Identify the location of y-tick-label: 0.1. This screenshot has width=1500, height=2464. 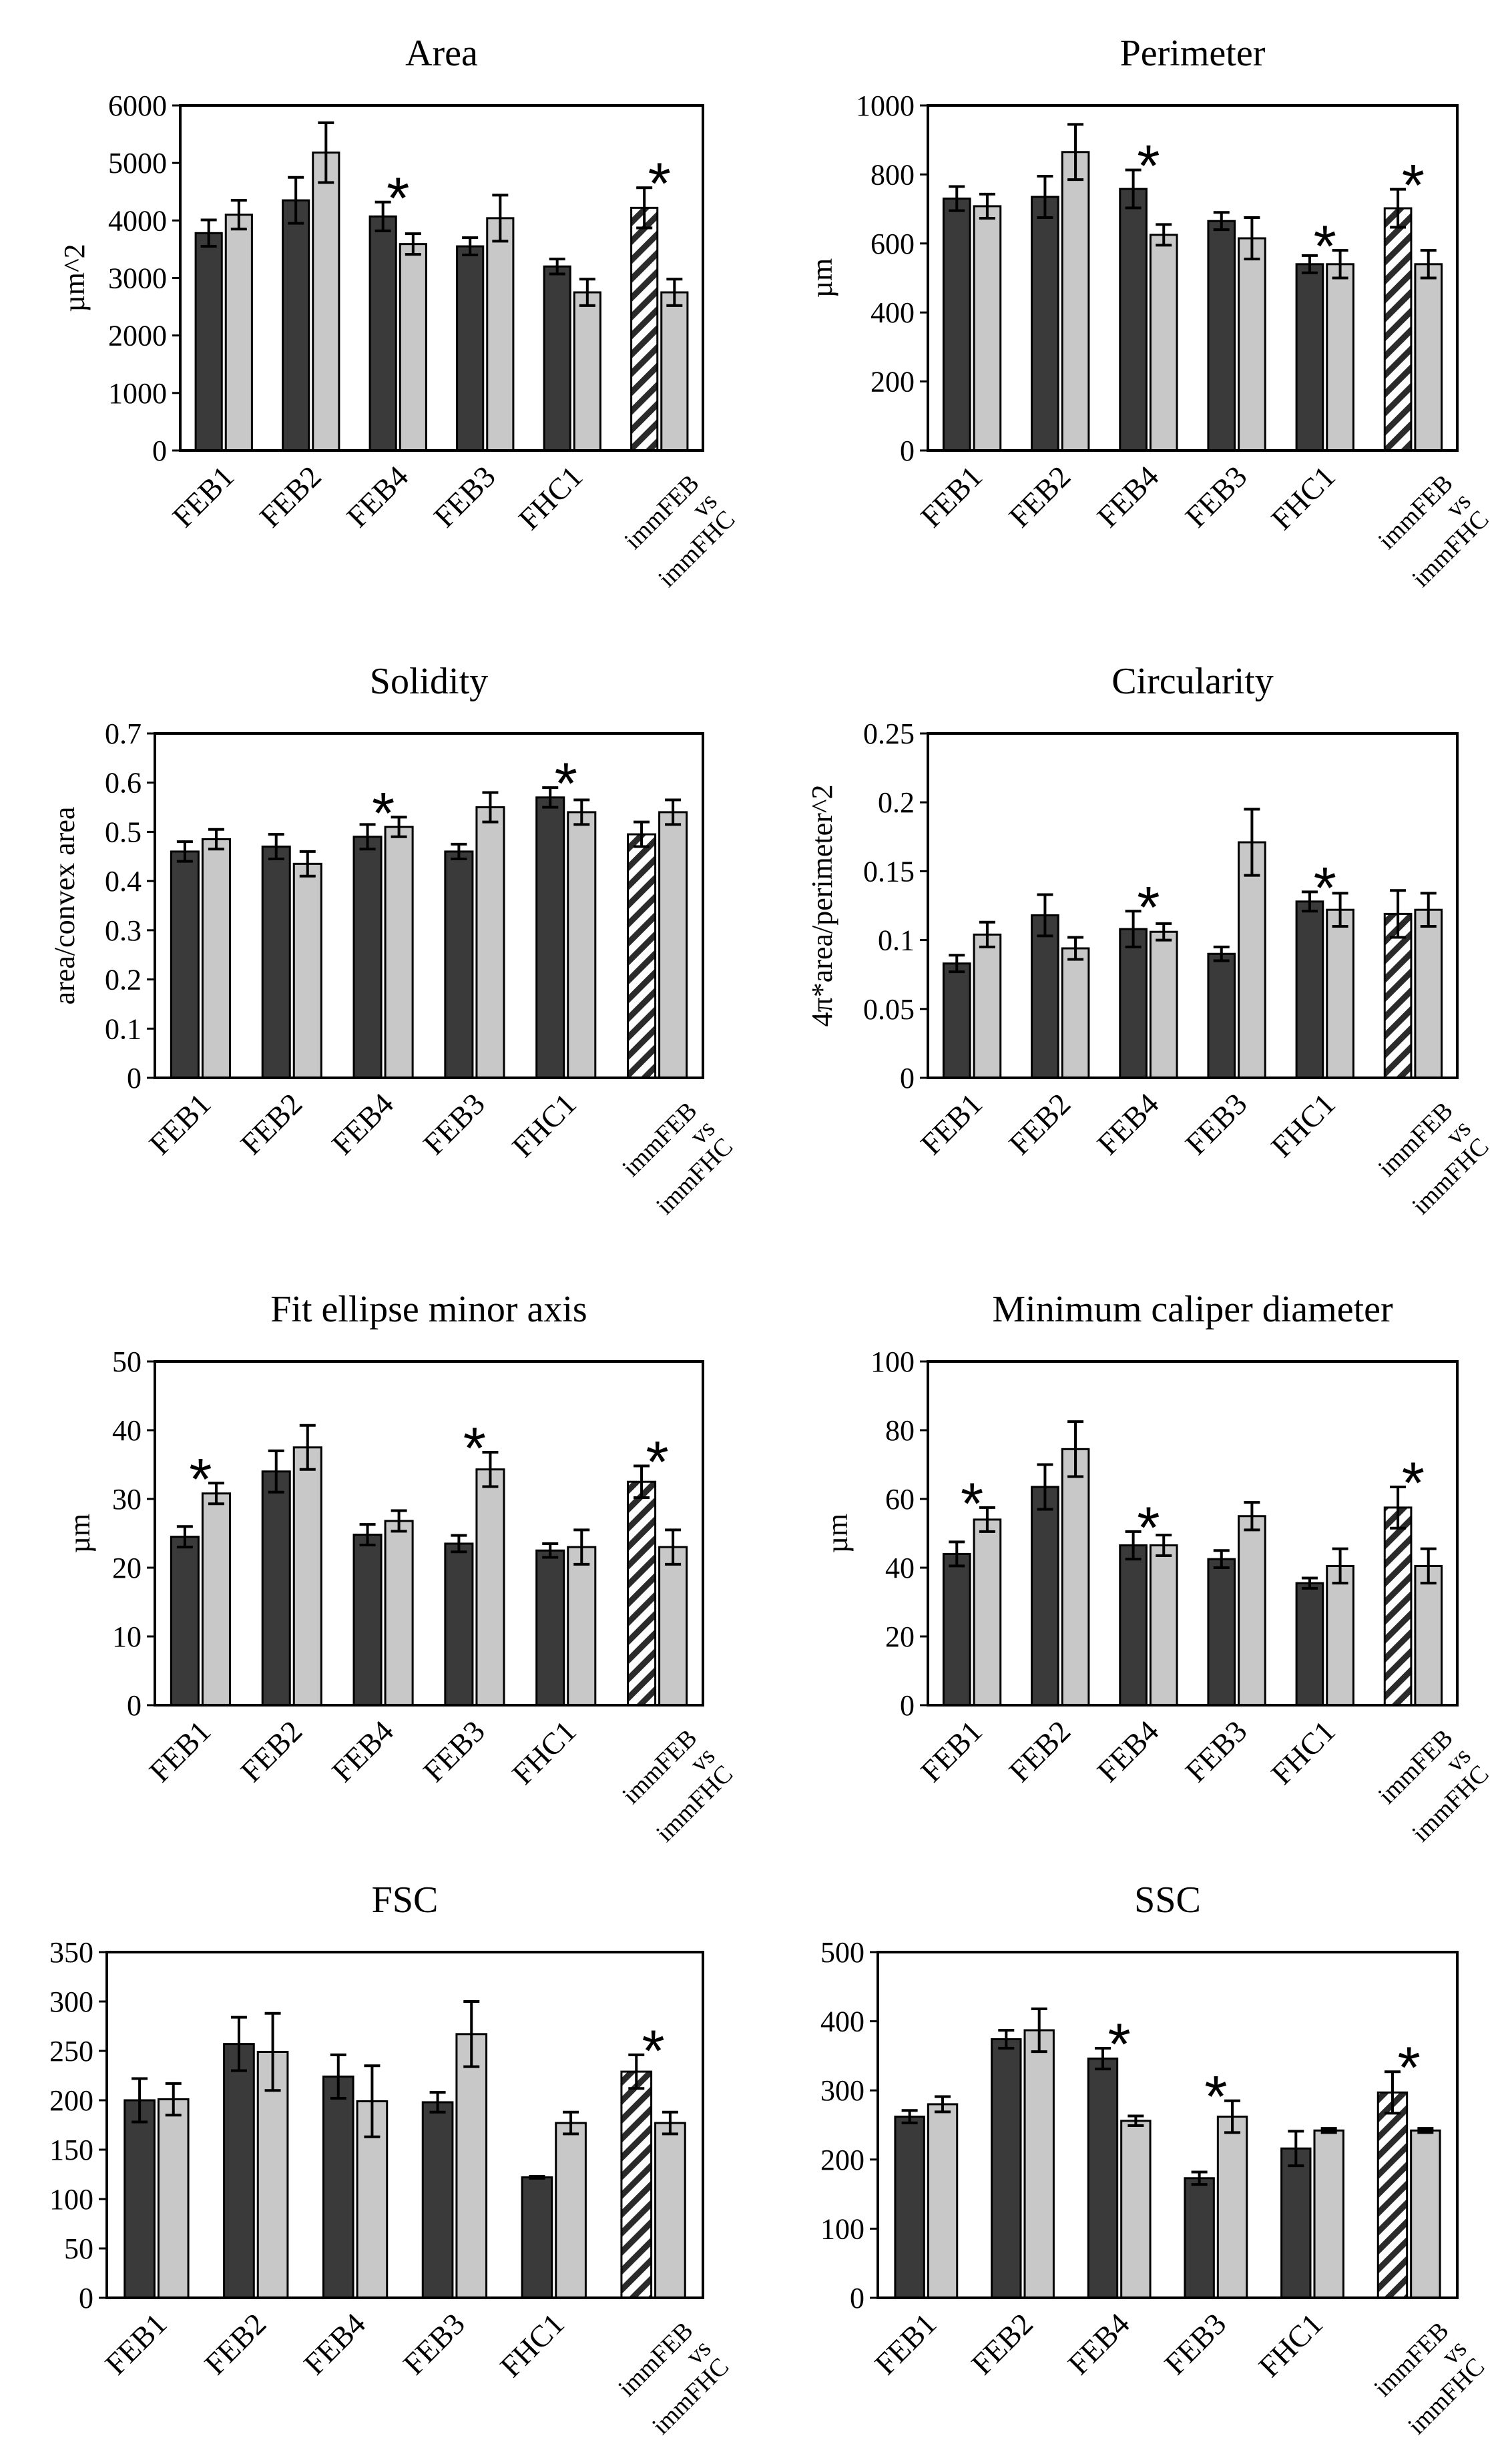
(897, 940).